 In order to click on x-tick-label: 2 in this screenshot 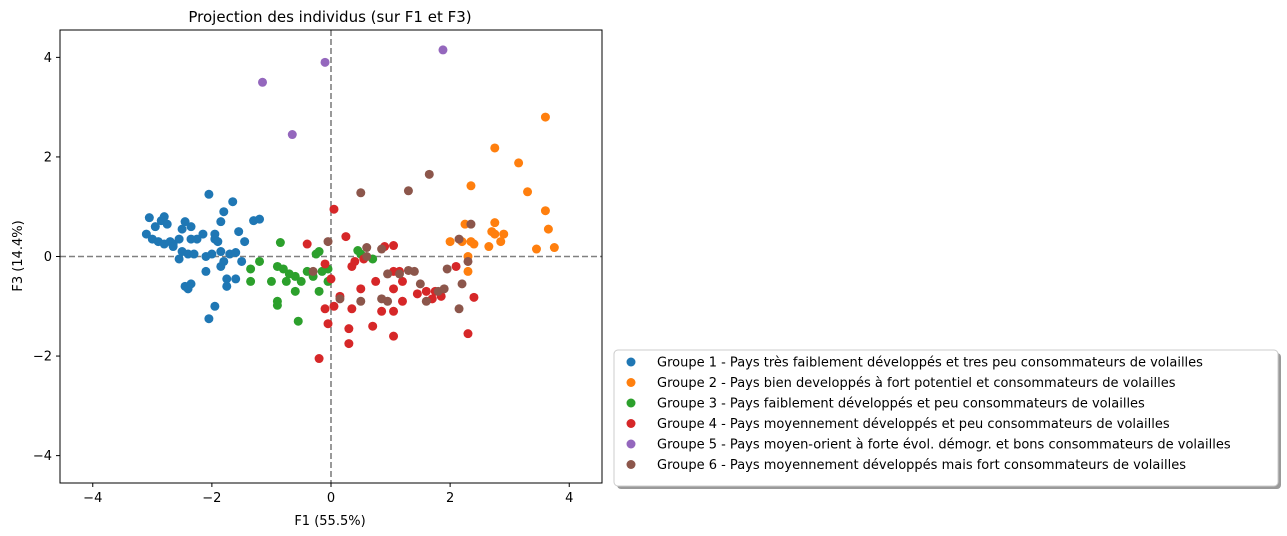, I will do `click(450, 498)`.